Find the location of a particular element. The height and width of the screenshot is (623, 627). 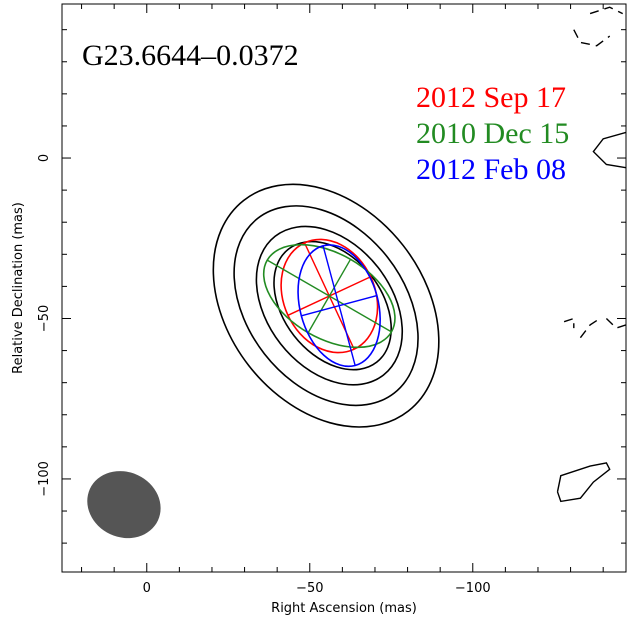

beam-ellipse is located at coordinates (124, 505).